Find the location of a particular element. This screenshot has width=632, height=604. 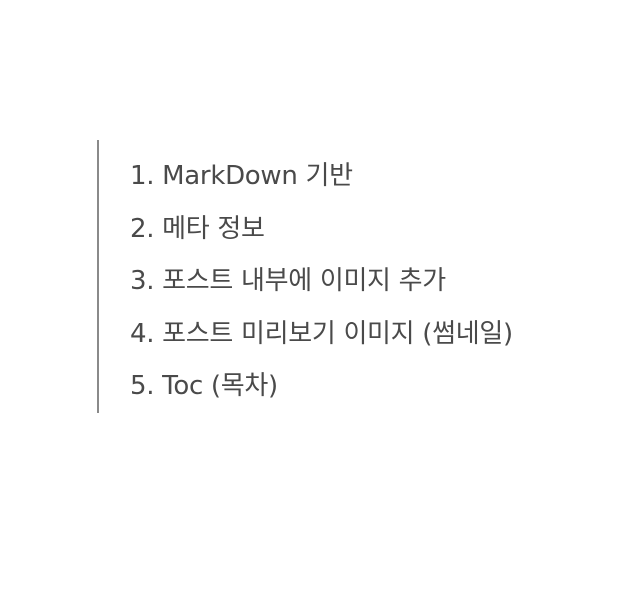

list-item: 2. 메타 정보 is located at coordinates (197, 228).